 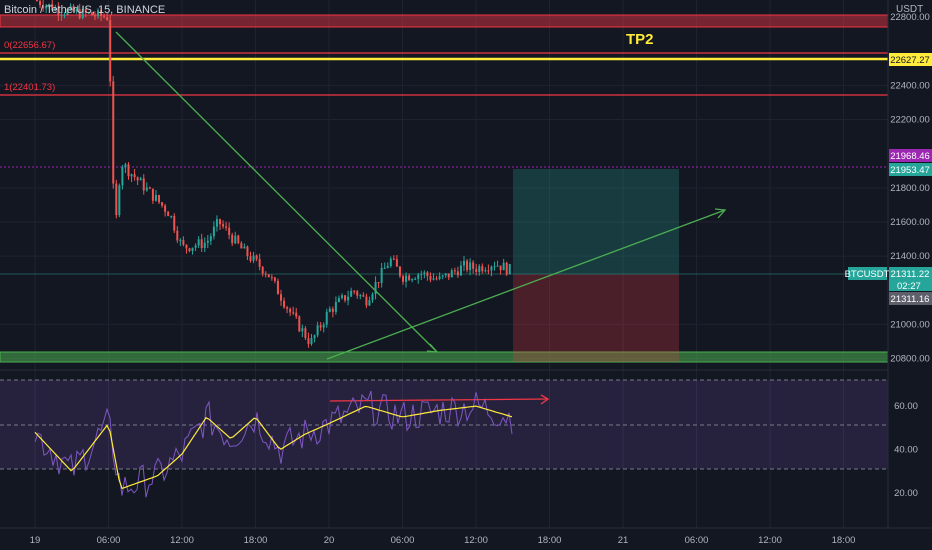 What do you see at coordinates (596, 318) in the screenshot?
I see `position-stop-zone` at bounding box center [596, 318].